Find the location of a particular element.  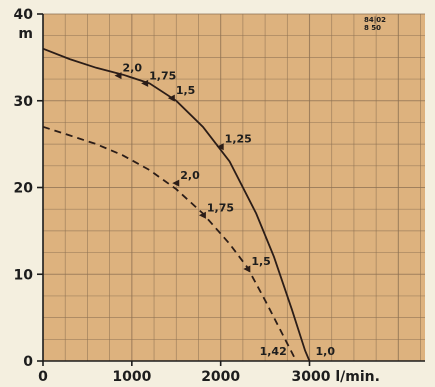

curve-annotation: 1,25 is located at coordinates (238, 139).